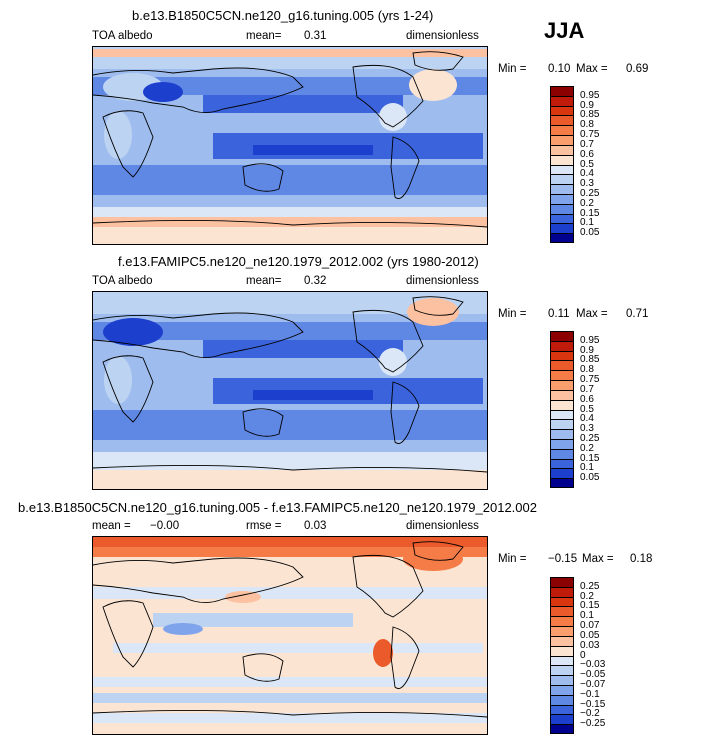  What do you see at coordinates (592, 69) in the screenshot?
I see `panel-1-max-label: Max =` at bounding box center [592, 69].